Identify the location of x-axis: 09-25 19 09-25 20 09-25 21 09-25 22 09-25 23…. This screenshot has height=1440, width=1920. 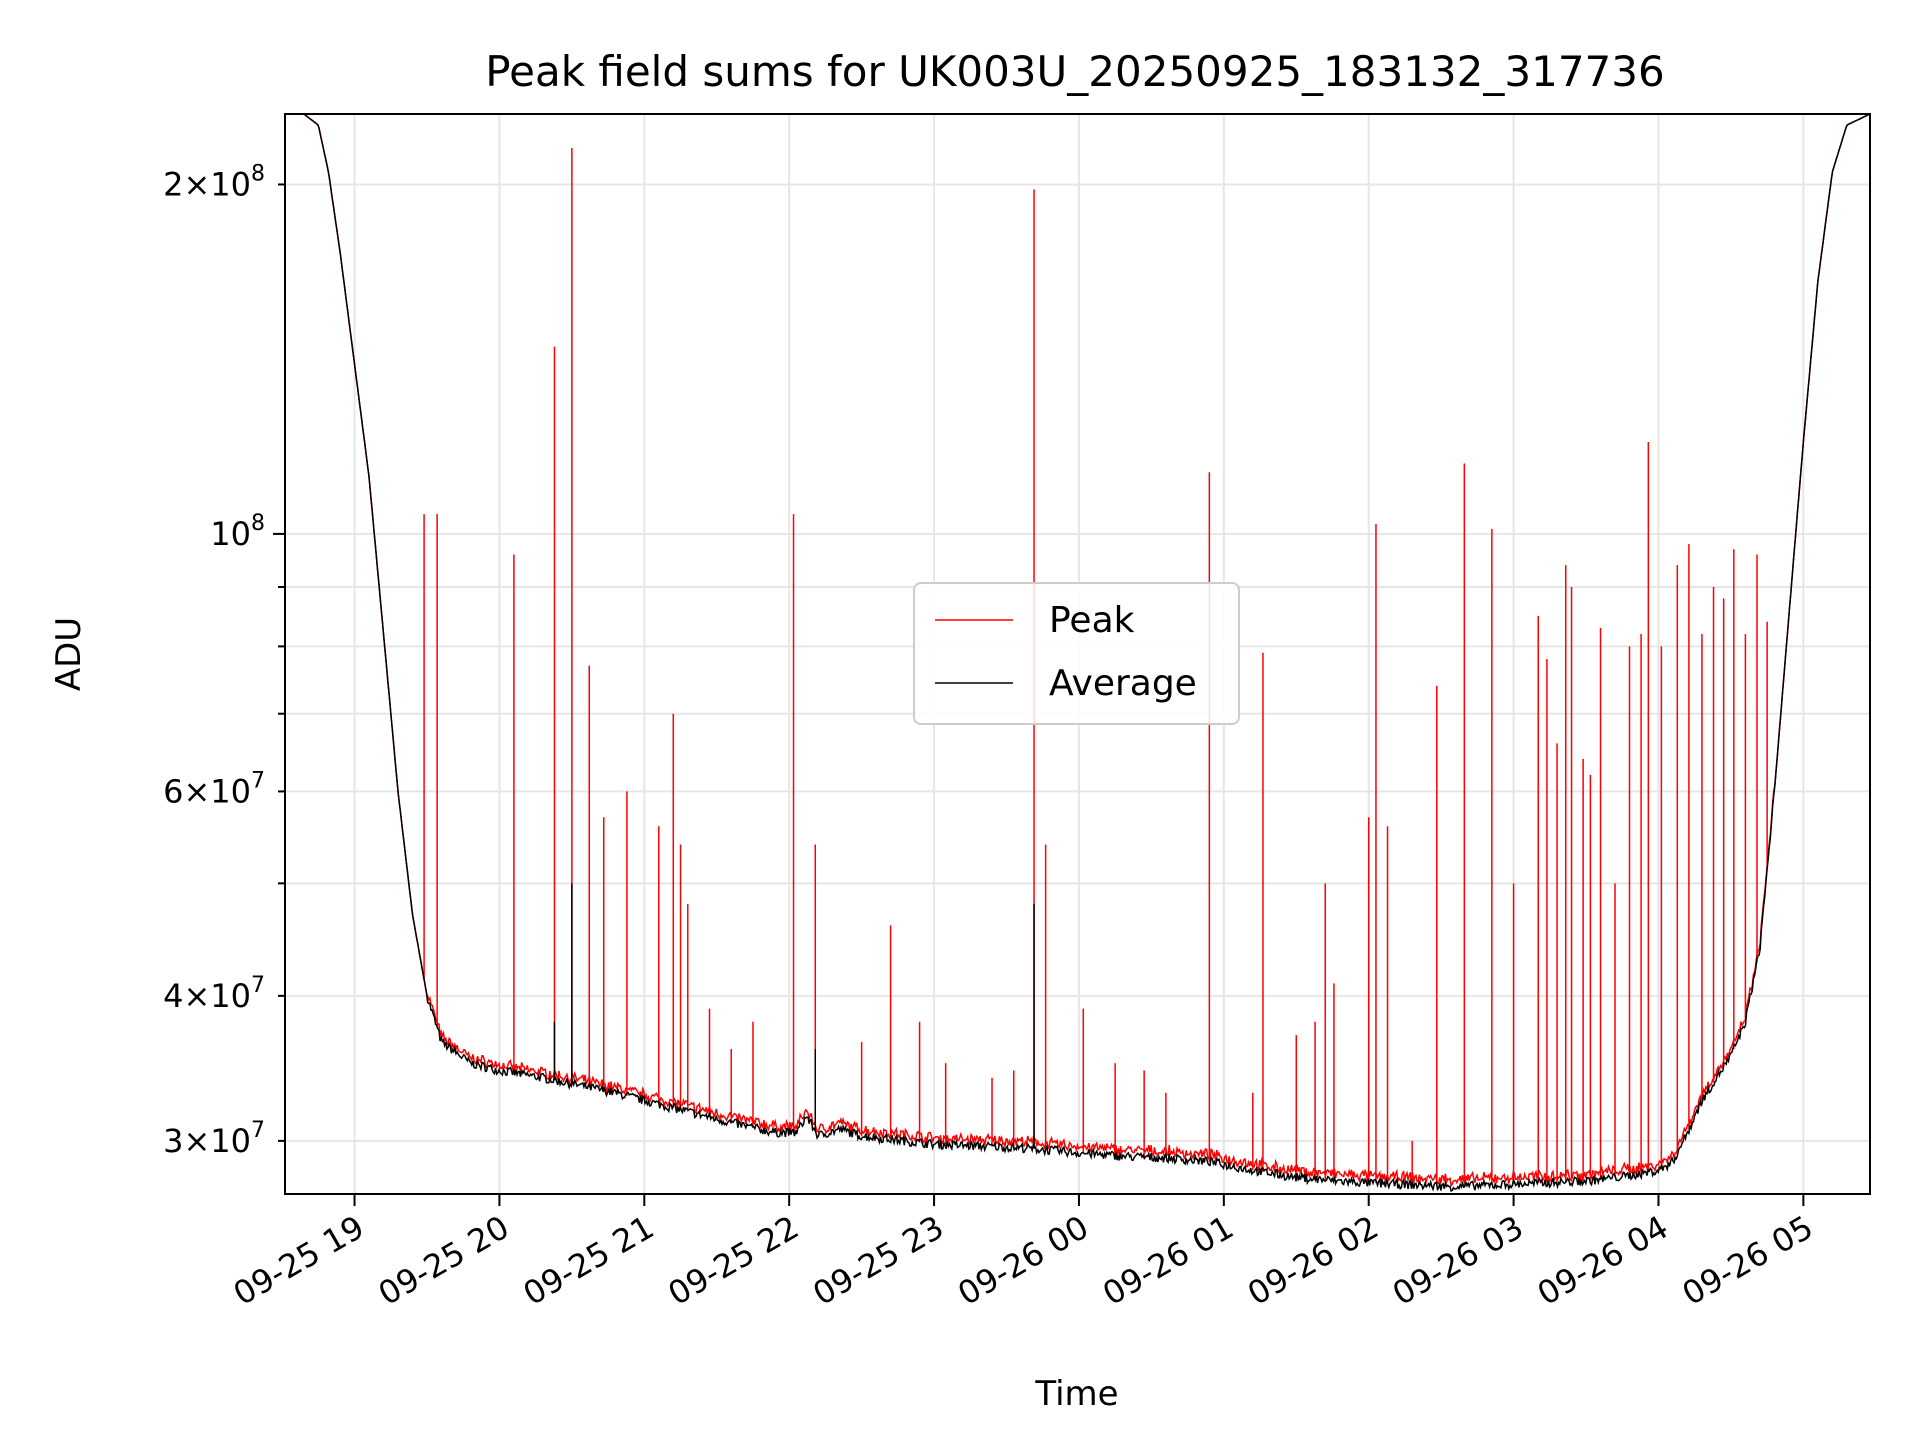
(1023, 1253).